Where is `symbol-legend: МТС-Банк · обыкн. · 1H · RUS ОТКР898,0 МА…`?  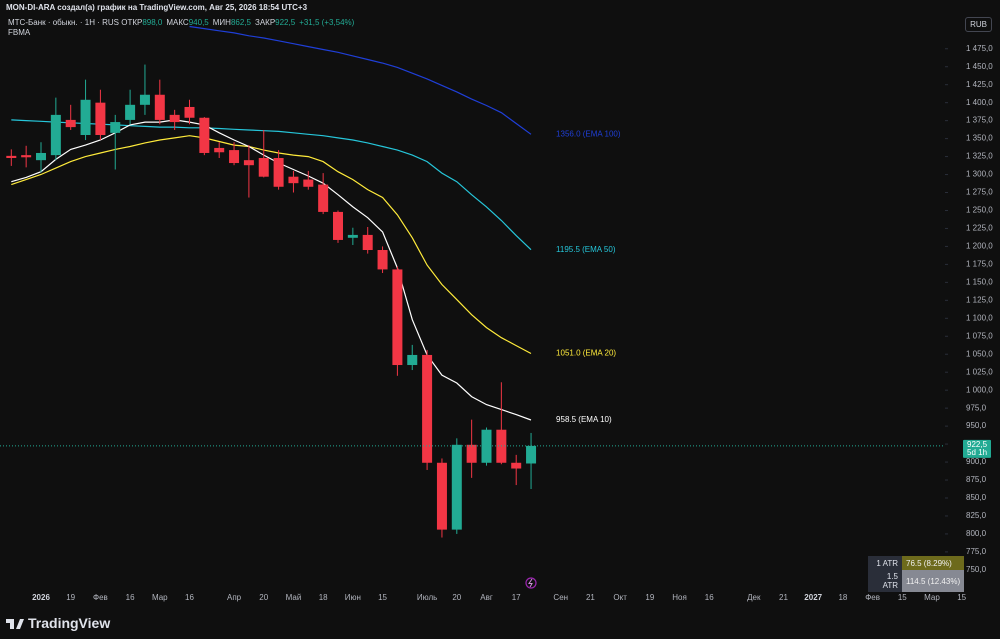
symbol-legend: МТС-Банк · обыкн. · 1H · RUS ОТКР898,0 МА… is located at coordinates (183, 22).